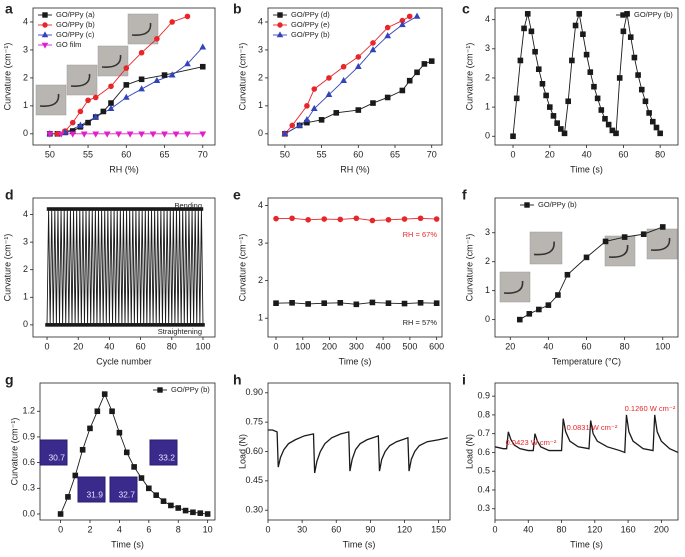 This screenshot has height=557, width=685. Describe the element at coordinates (119, 529) in the screenshot. I see `x-tick-label: 4` at that location.